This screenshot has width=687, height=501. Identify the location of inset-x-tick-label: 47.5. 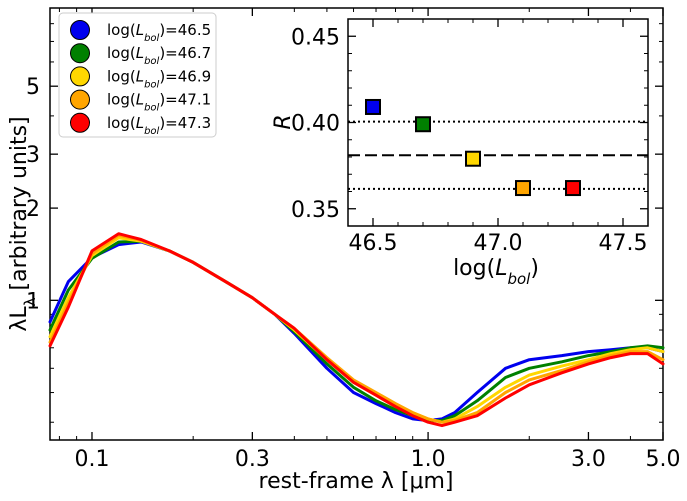
(623, 243).